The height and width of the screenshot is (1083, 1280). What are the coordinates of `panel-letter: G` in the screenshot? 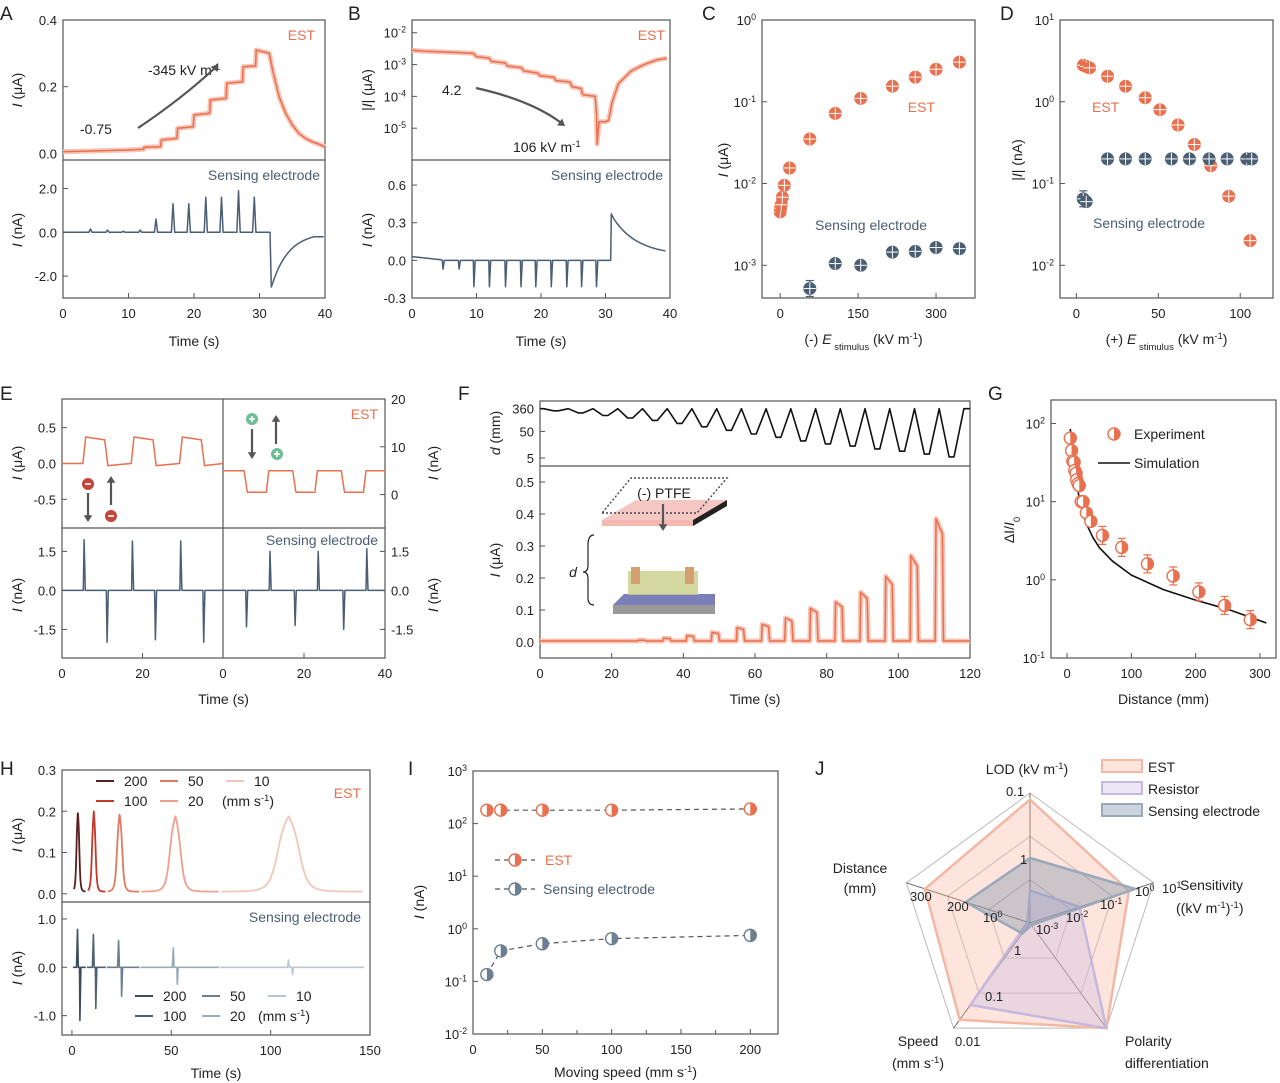 It's located at (995, 394).